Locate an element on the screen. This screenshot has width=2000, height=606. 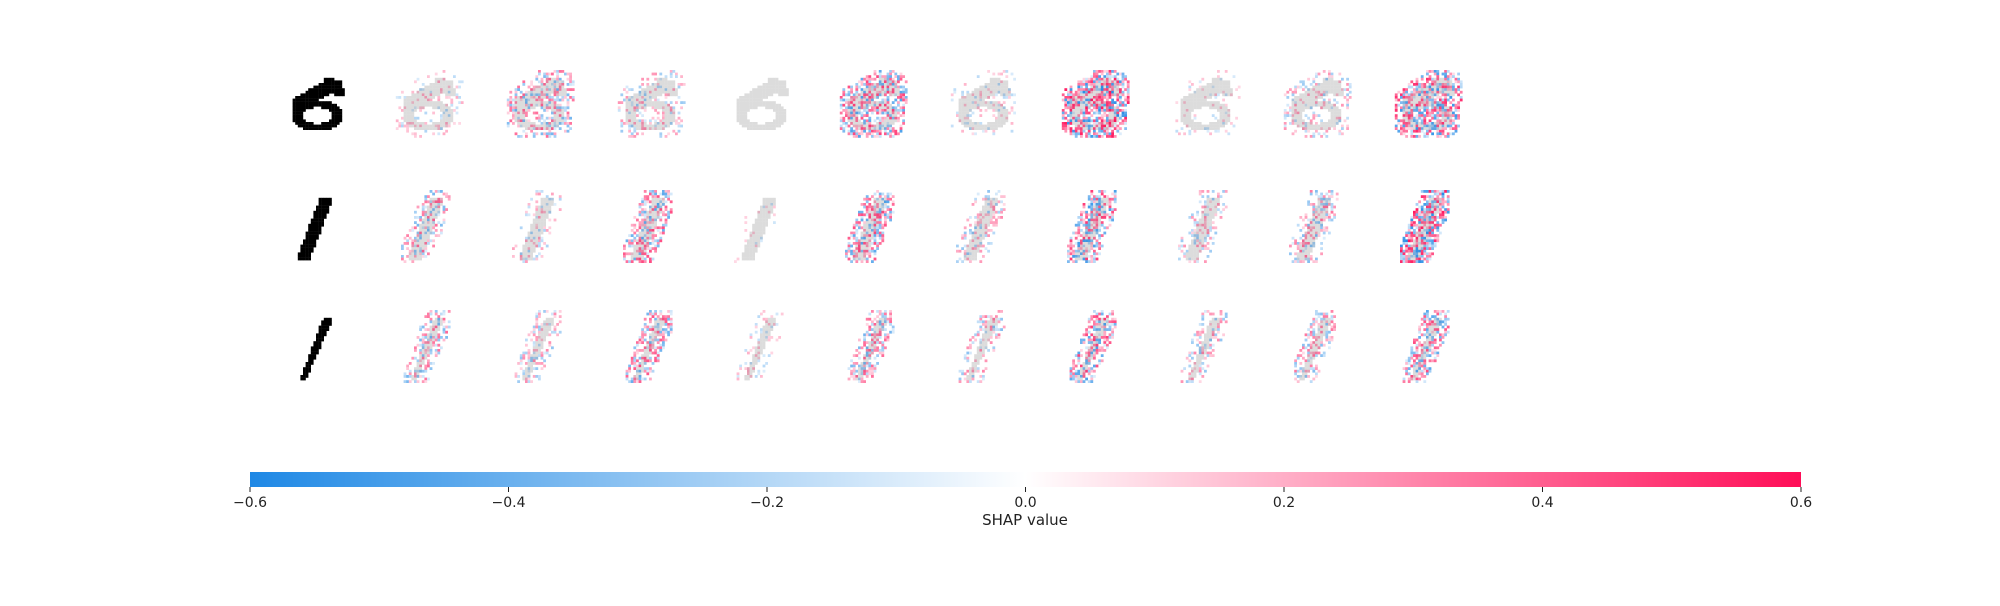
colorbar-tick-label: −0.6 is located at coordinates (250, 503).